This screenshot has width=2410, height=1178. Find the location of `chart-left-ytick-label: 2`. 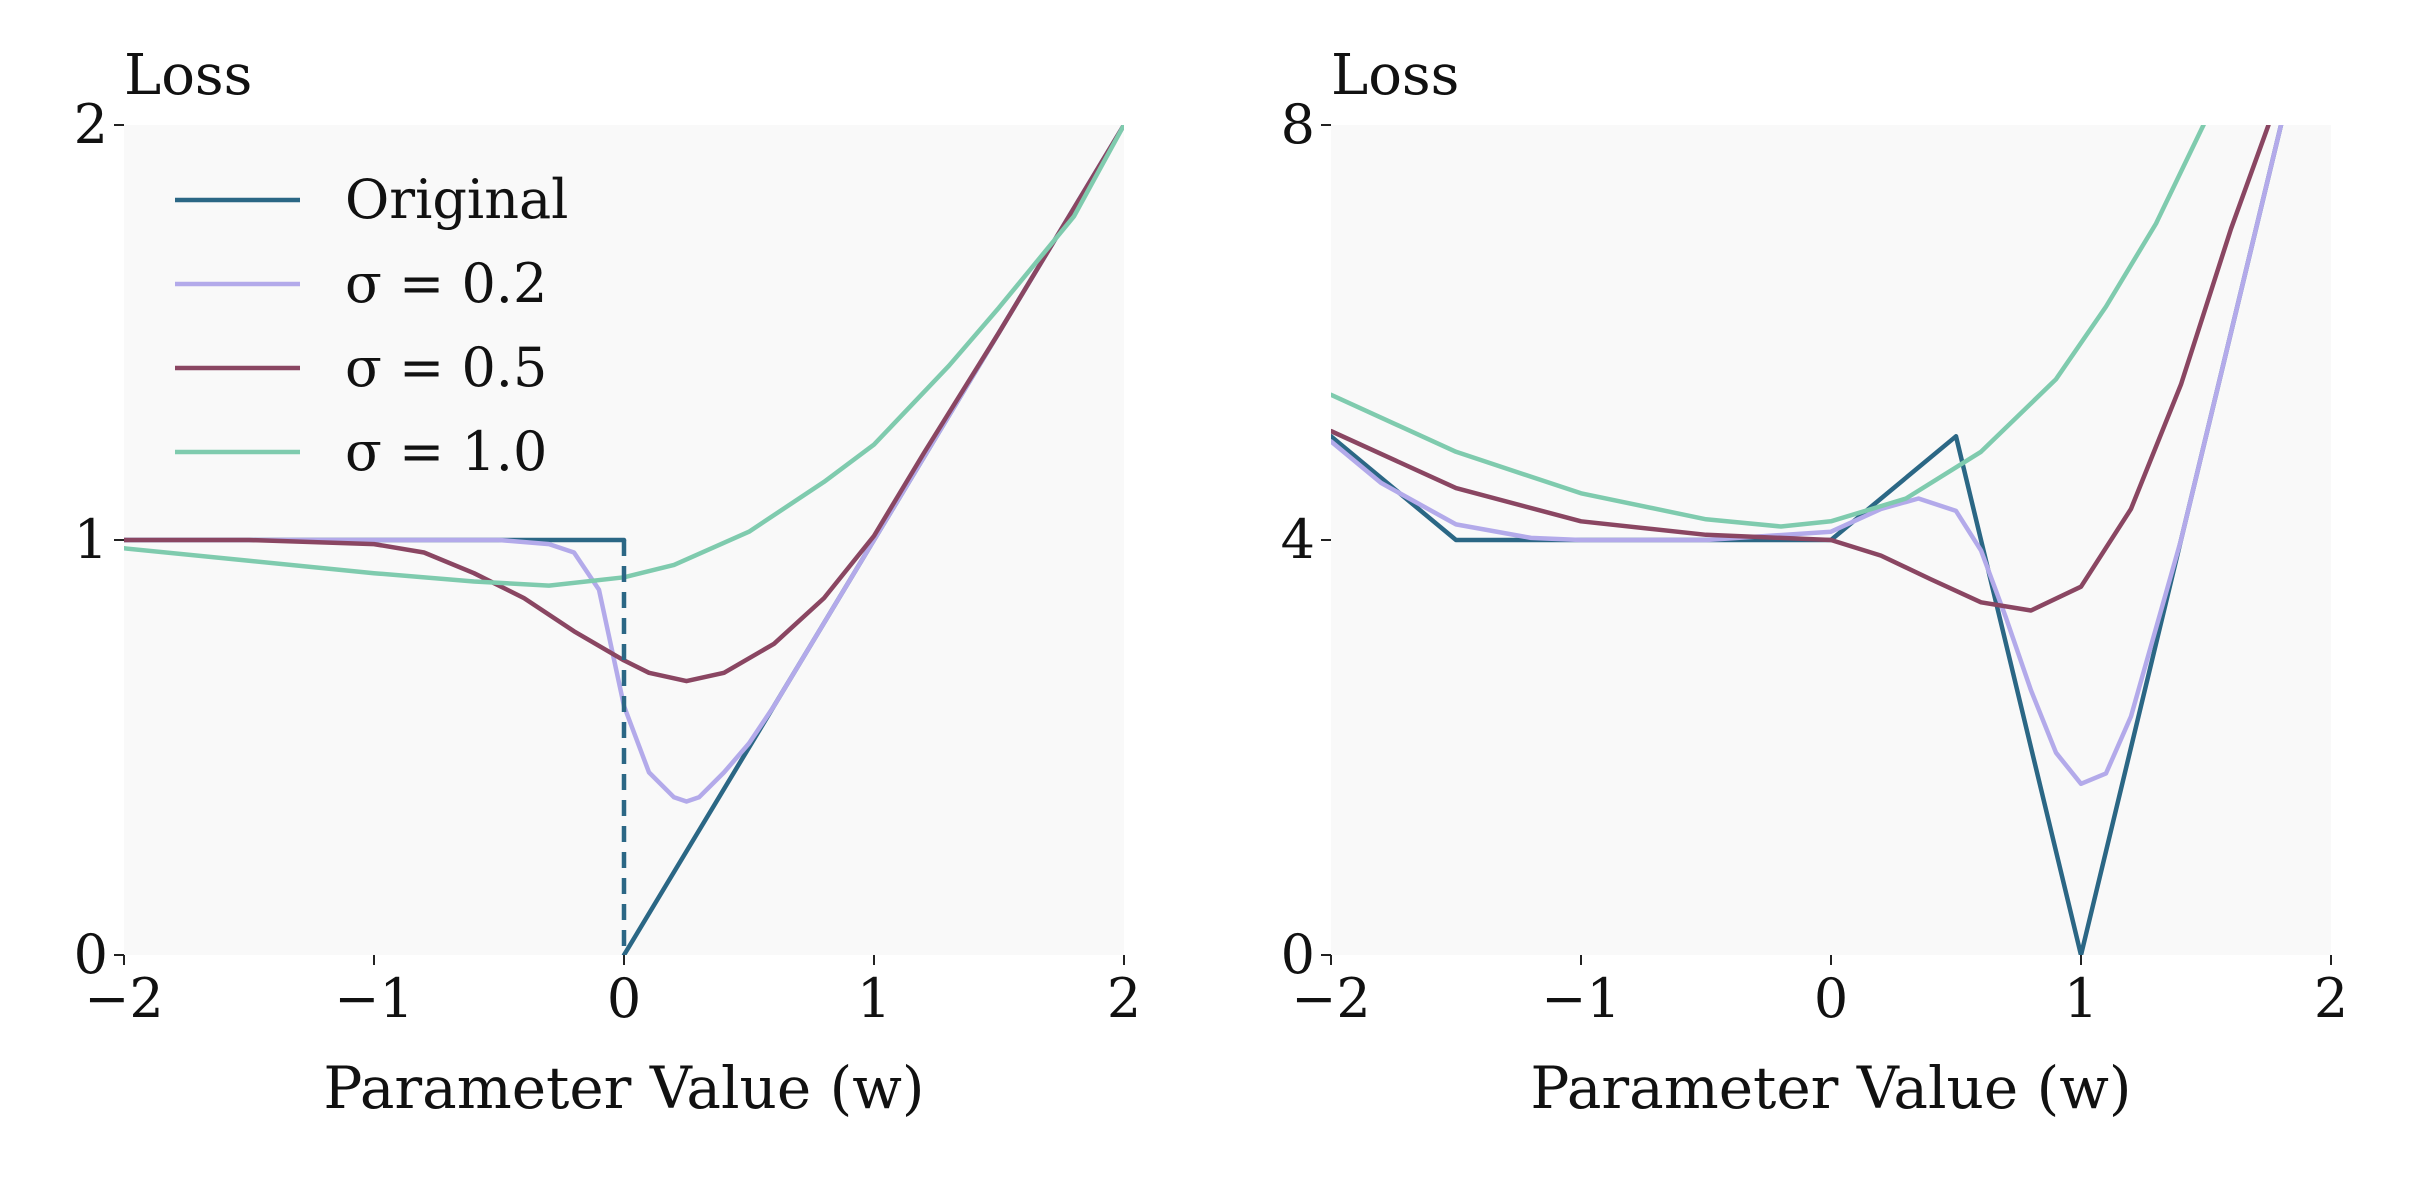

chart-left-ytick-label: 2 is located at coordinates (91, 124).